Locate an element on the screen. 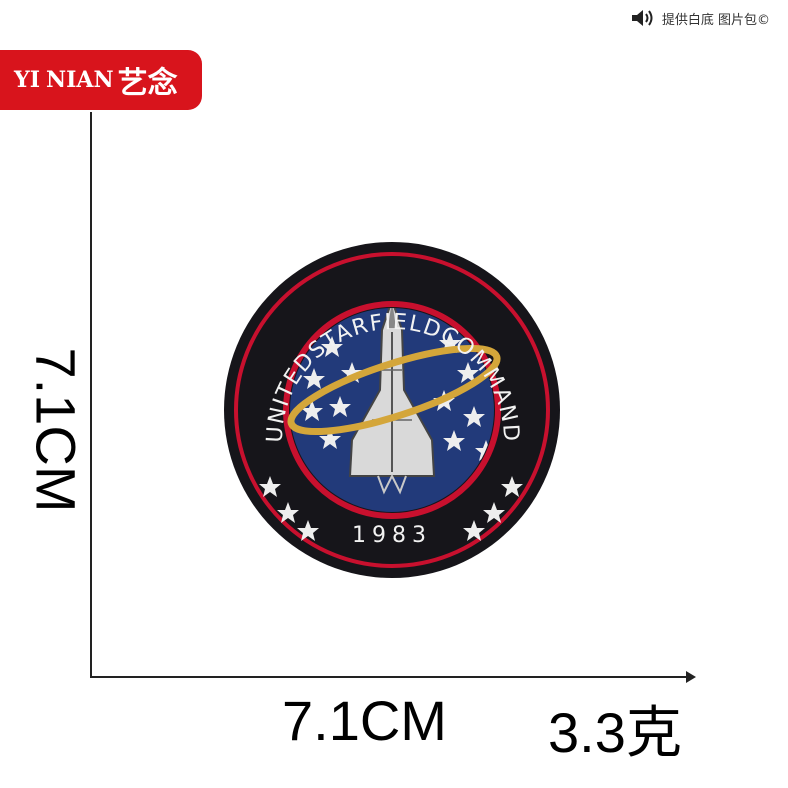  patch-year: 1983 is located at coordinates (392, 535).